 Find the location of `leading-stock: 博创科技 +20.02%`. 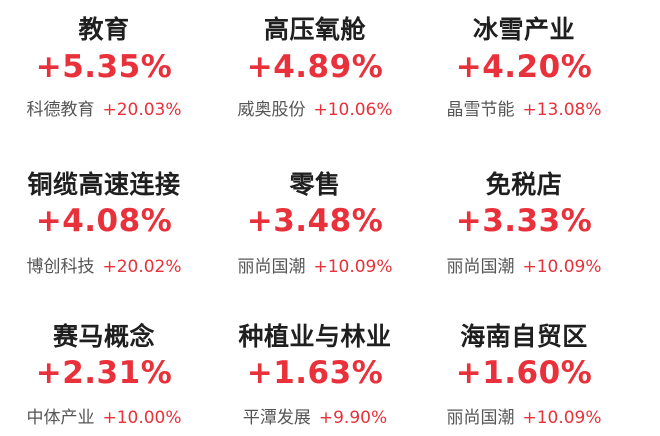

leading-stock: 博创科技 +20.02% is located at coordinates (104, 264).